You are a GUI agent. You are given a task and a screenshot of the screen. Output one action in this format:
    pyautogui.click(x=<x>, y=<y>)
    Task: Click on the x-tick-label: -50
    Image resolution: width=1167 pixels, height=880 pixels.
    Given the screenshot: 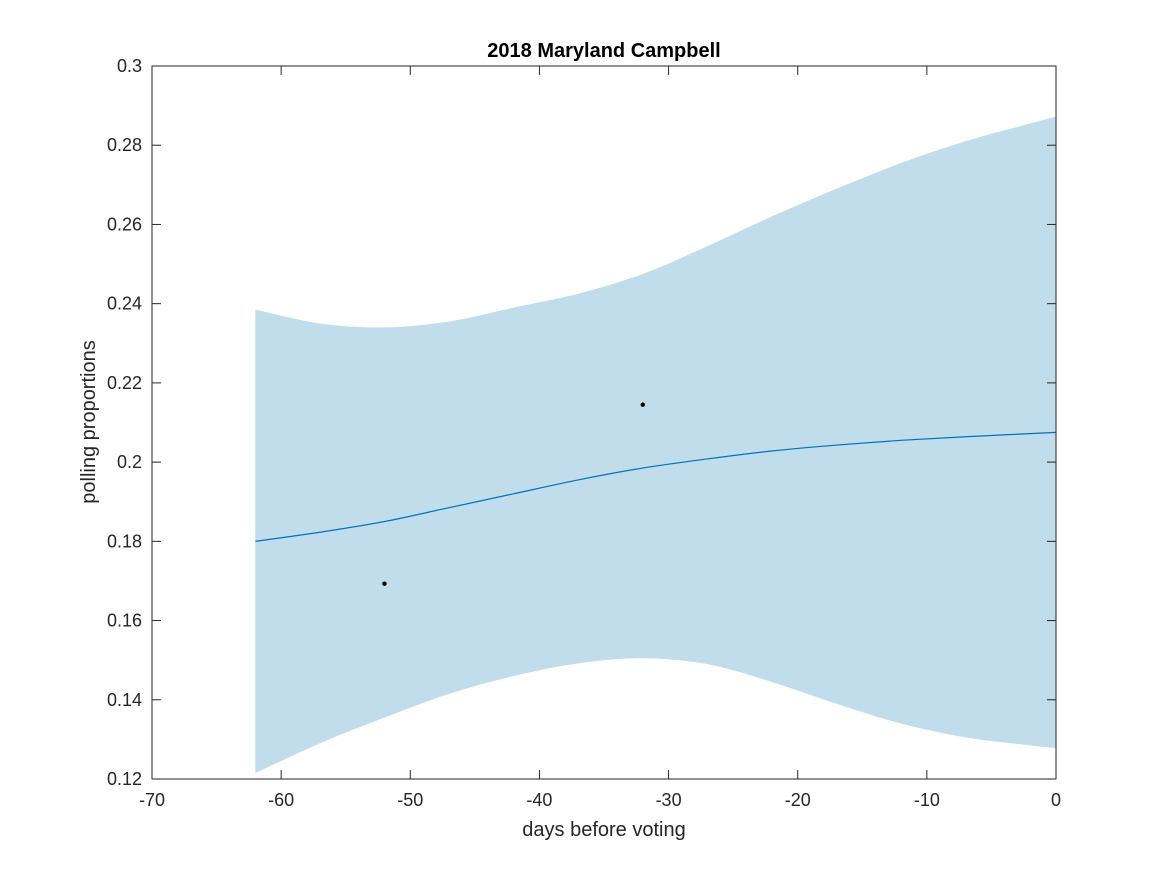 What is the action you would take?
    pyautogui.click(x=410, y=800)
    